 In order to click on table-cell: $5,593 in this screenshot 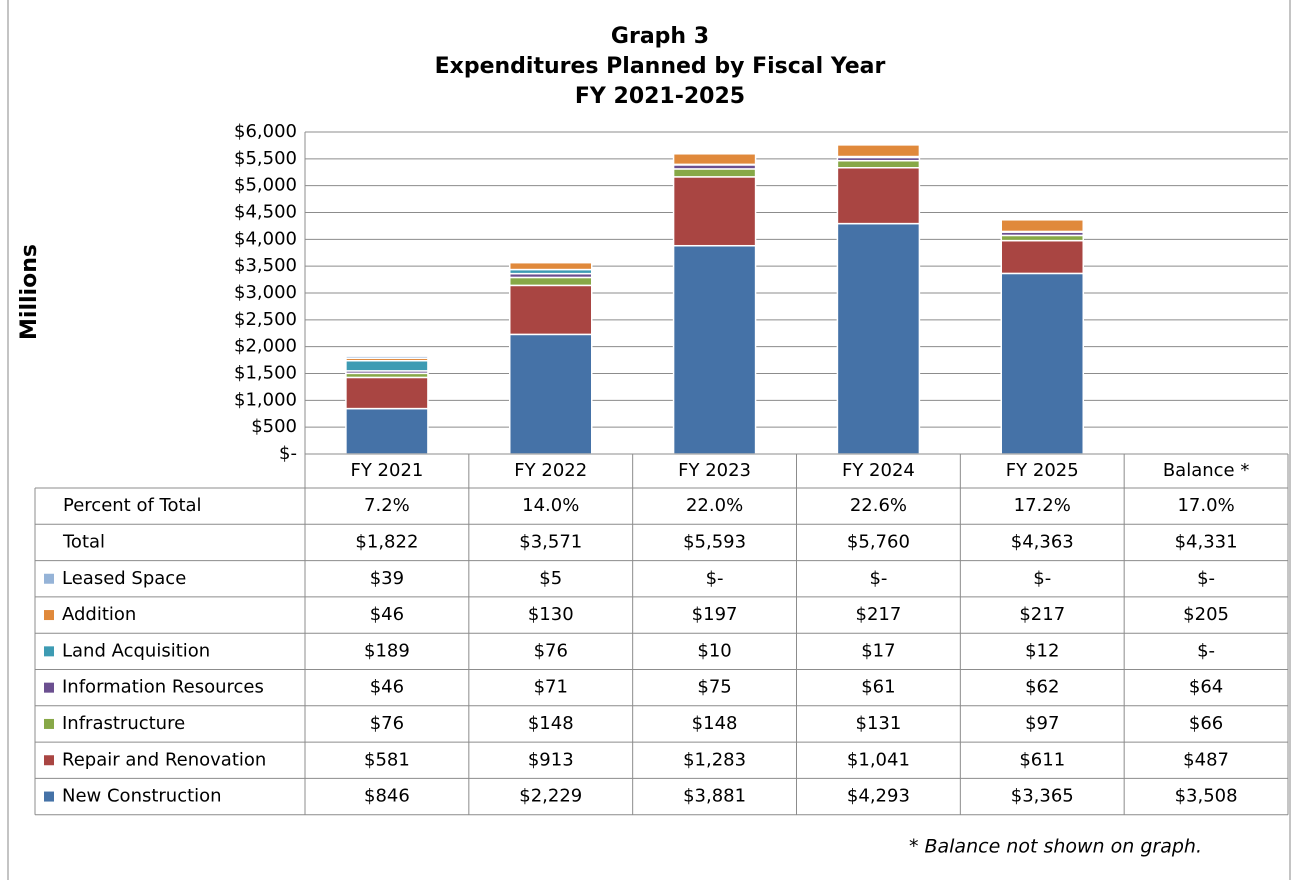, I will do `click(714, 541)`.